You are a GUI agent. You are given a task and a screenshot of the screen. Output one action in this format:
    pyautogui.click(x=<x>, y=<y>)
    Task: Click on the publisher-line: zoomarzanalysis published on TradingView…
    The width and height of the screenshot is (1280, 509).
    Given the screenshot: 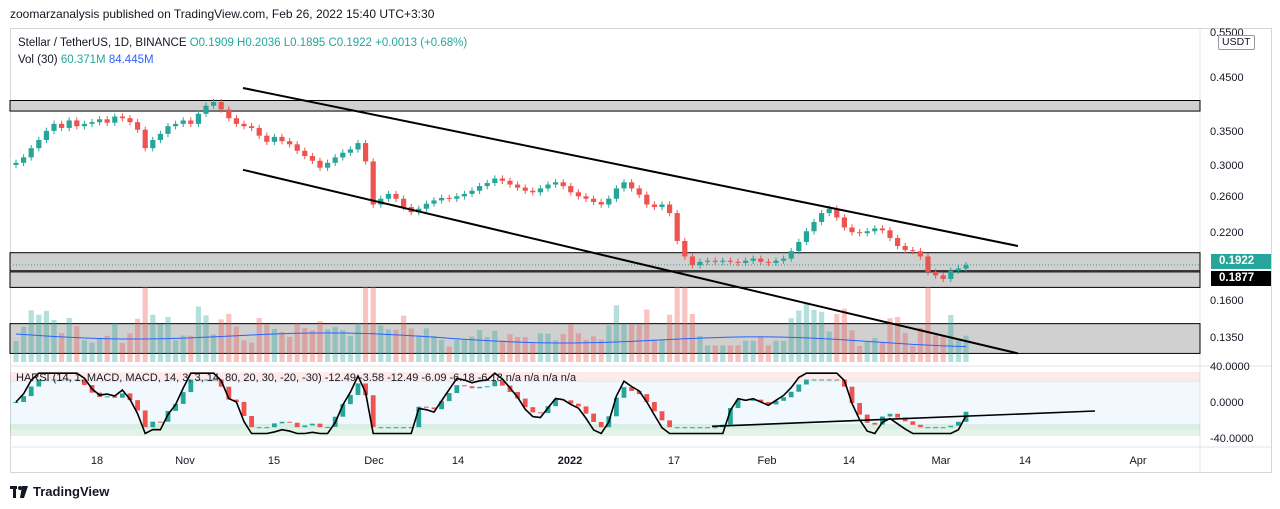 What is the action you would take?
    pyautogui.click(x=222, y=14)
    